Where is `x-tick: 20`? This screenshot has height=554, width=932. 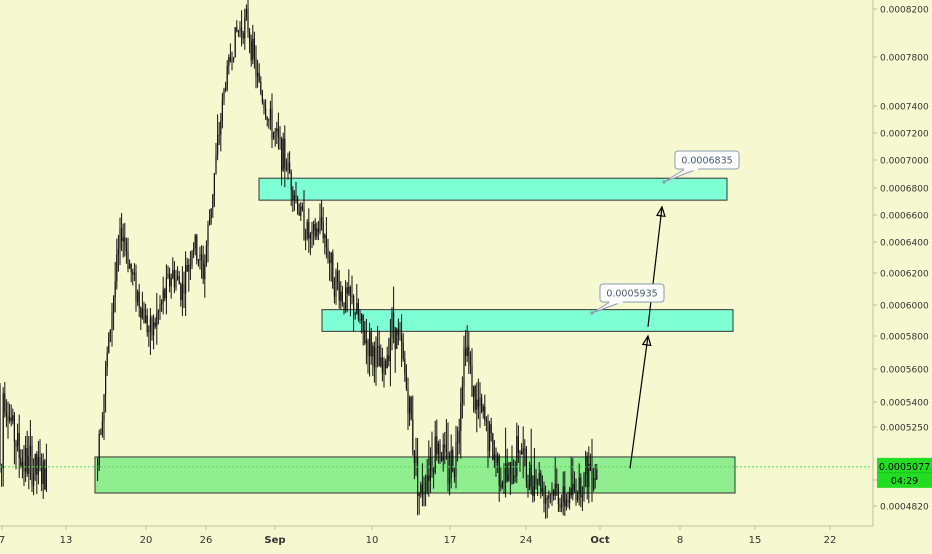
x-tick: 20 is located at coordinates (146, 536).